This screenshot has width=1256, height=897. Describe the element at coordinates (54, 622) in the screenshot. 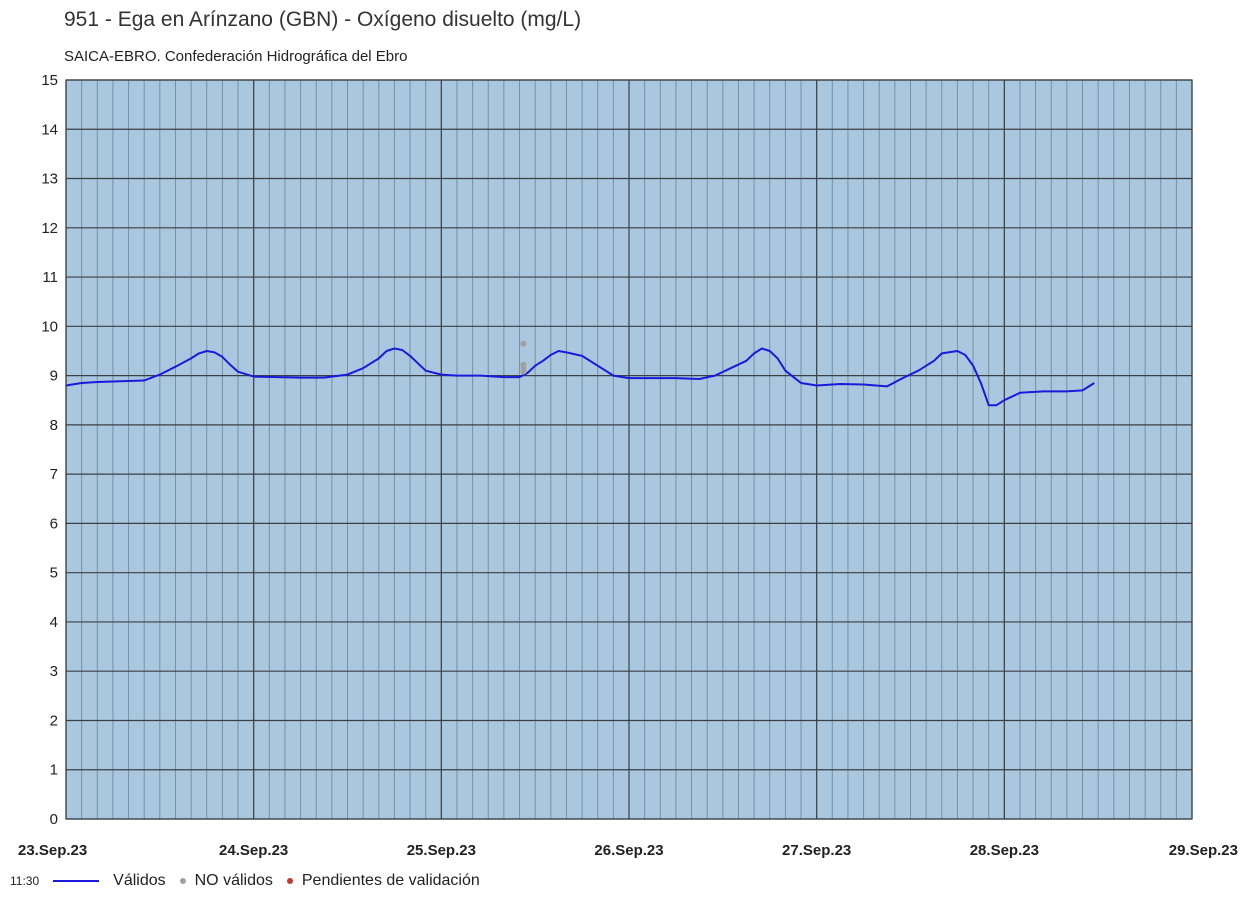

I see `y-tick-label: 4` at that location.